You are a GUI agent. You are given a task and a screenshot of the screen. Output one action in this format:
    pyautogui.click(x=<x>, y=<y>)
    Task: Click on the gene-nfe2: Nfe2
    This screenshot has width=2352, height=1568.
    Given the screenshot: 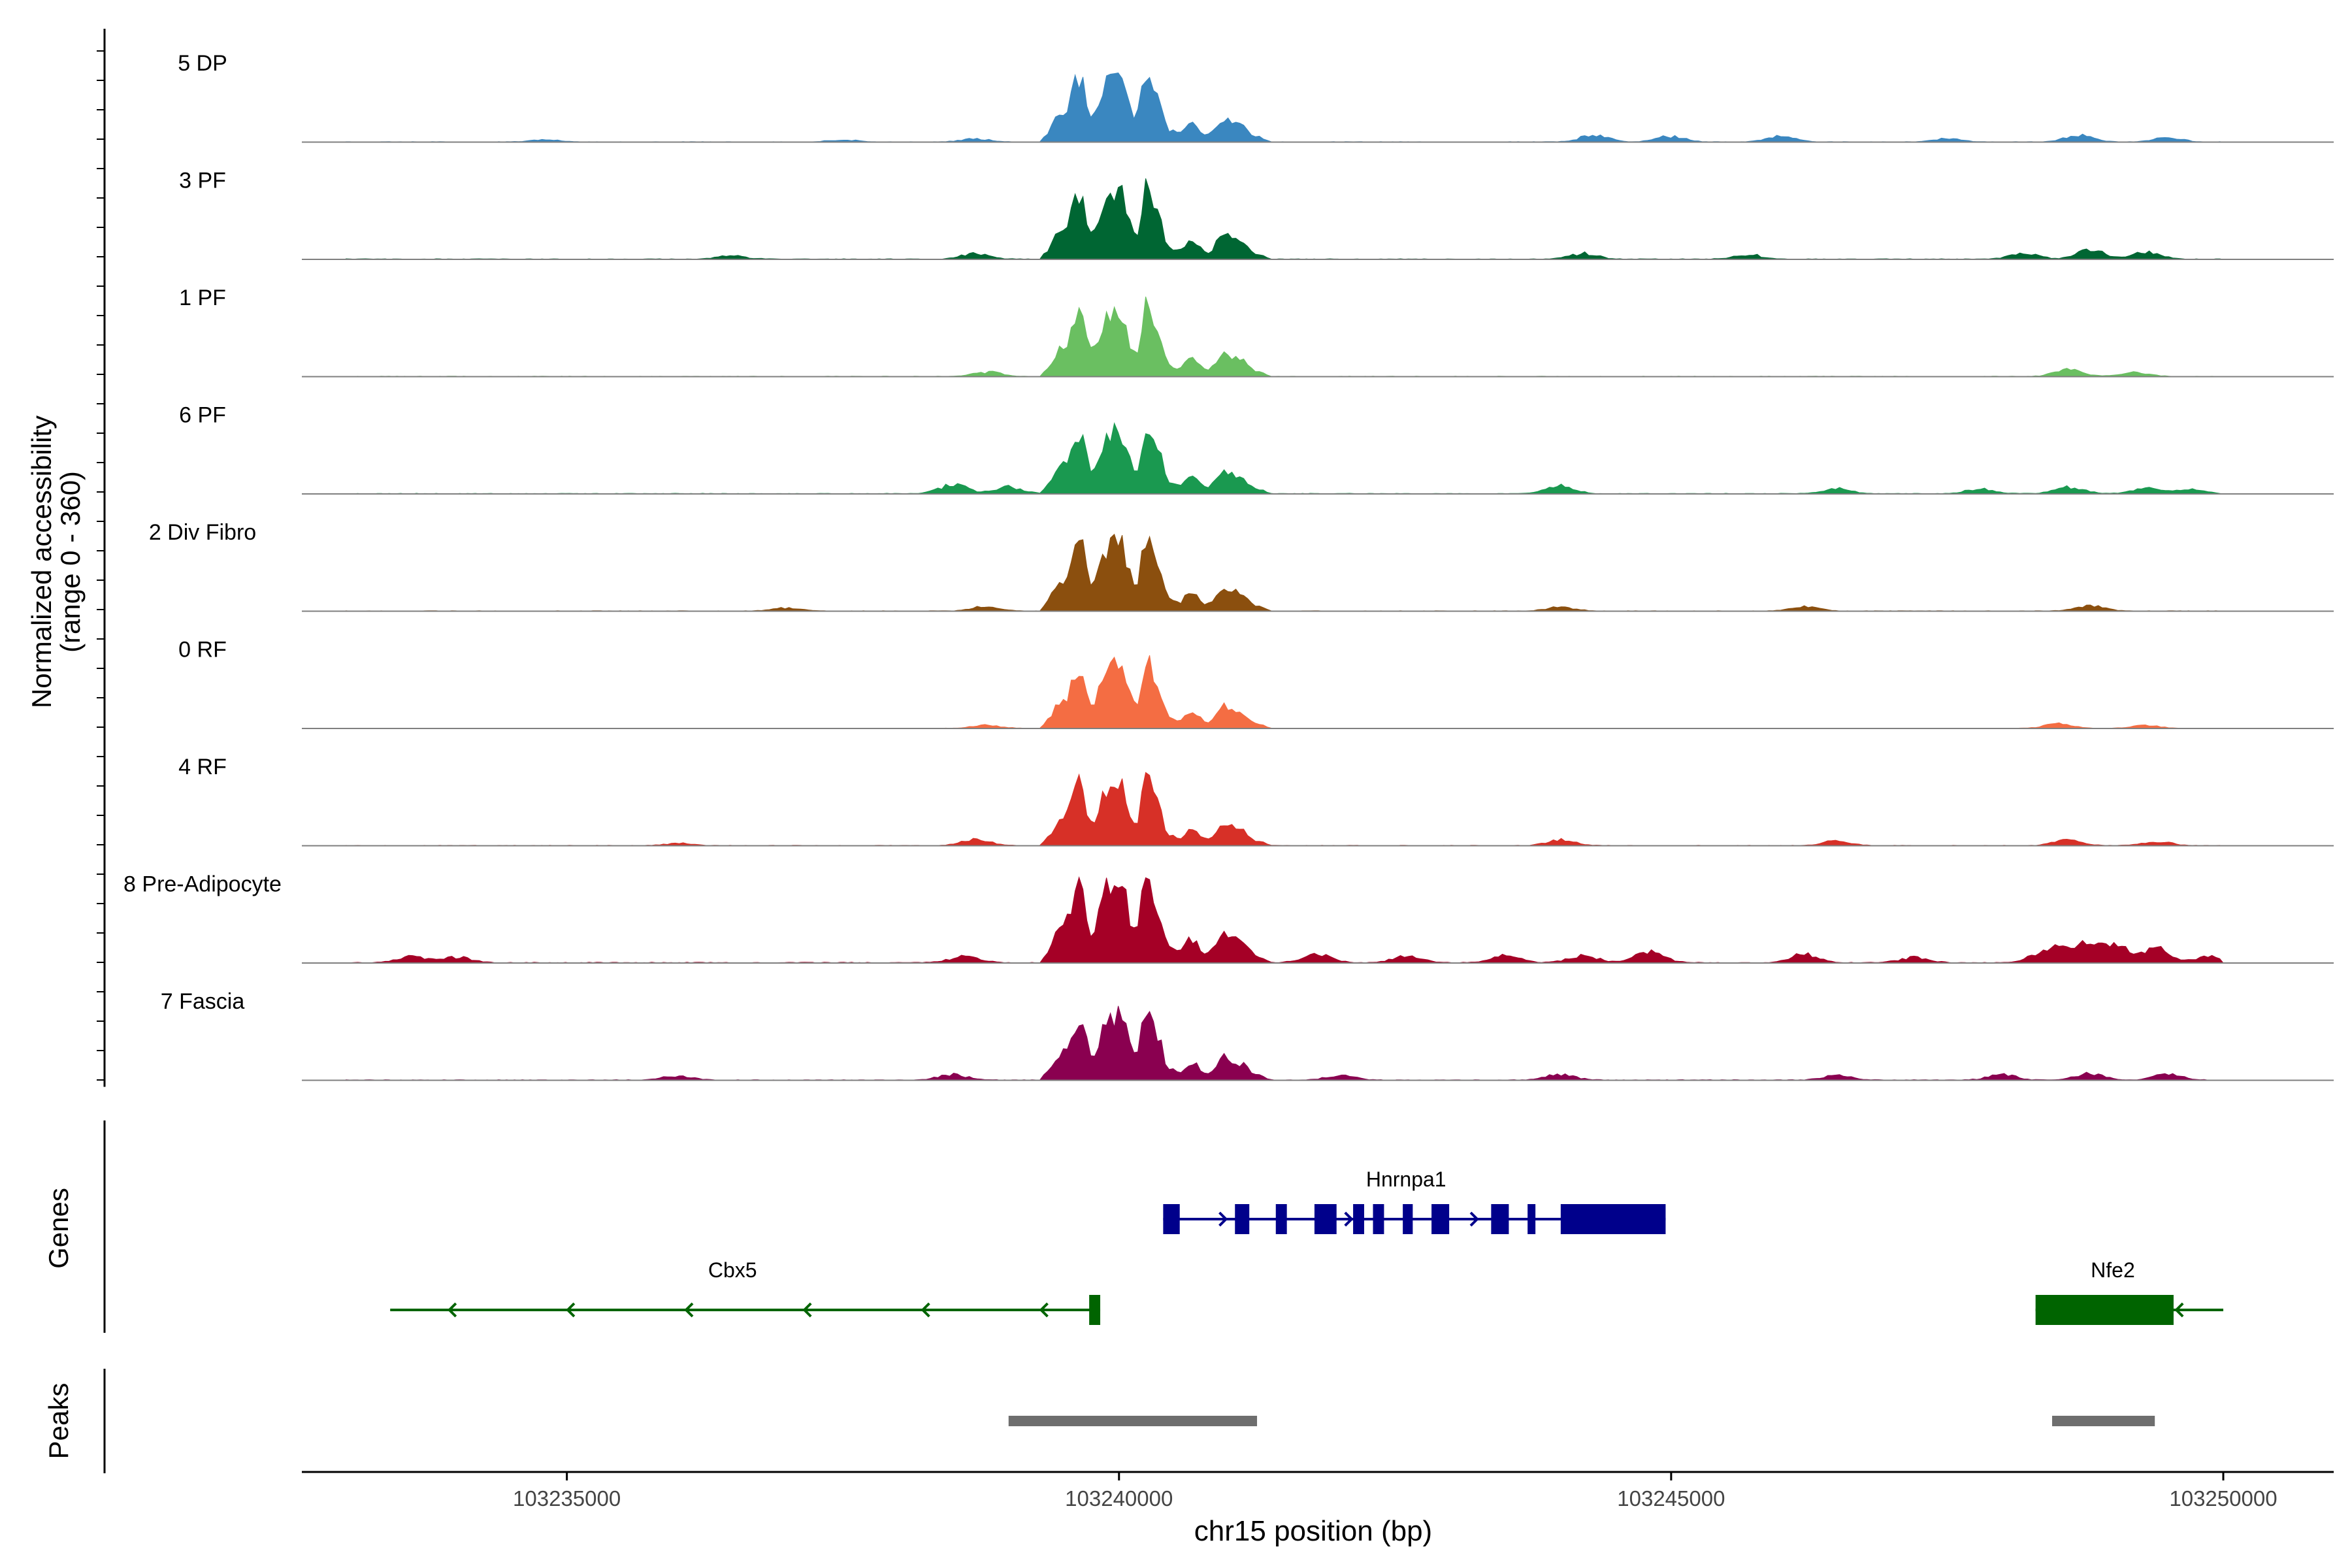 What is the action you would take?
    pyautogui.click(x=2129, y=1291)
    